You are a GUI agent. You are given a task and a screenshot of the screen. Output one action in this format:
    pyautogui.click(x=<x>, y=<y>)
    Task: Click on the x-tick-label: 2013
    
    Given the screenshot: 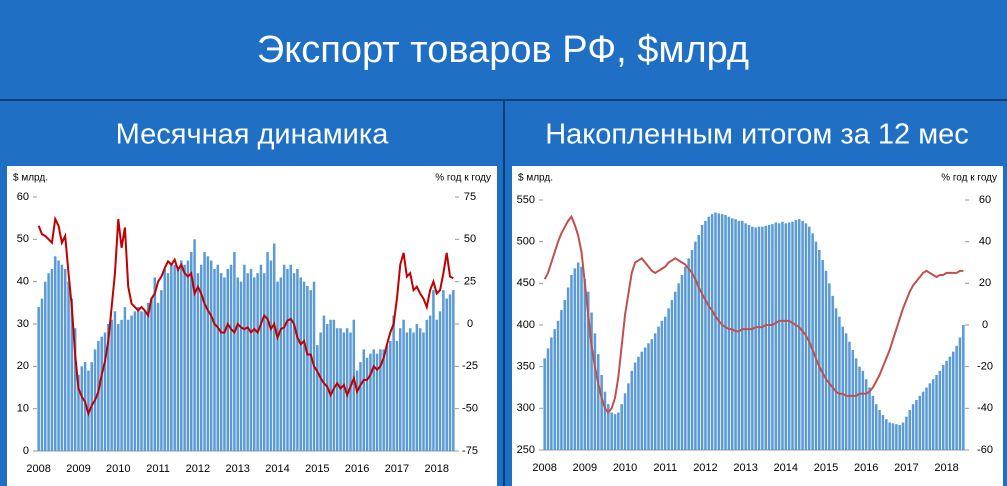 What is the action you would take?
    pyautogui.click(x=237, y=469)
    